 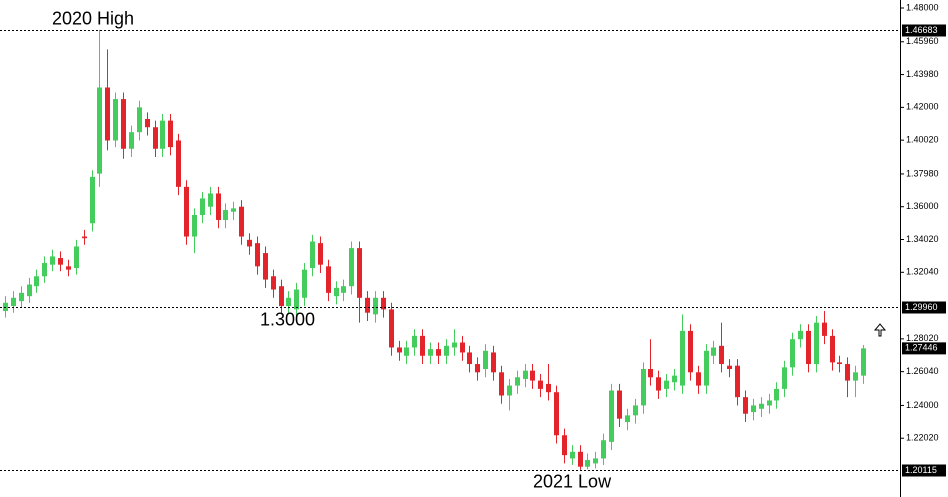 What do you see at coordinates (921, 307) in the screenshot?
I see `level-label: 1.29960` at bounding box center [921, 307].